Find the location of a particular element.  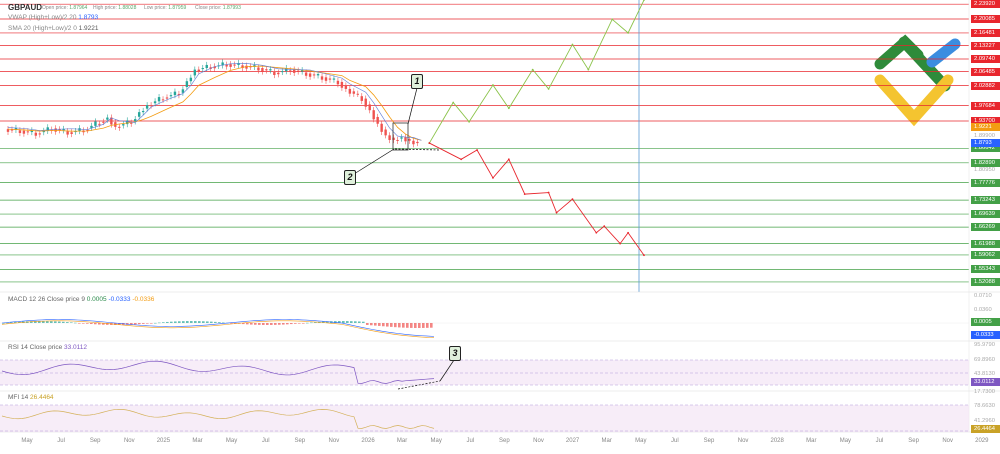

price-level-tag: 2.20085 is located at coordinates (985, 19).